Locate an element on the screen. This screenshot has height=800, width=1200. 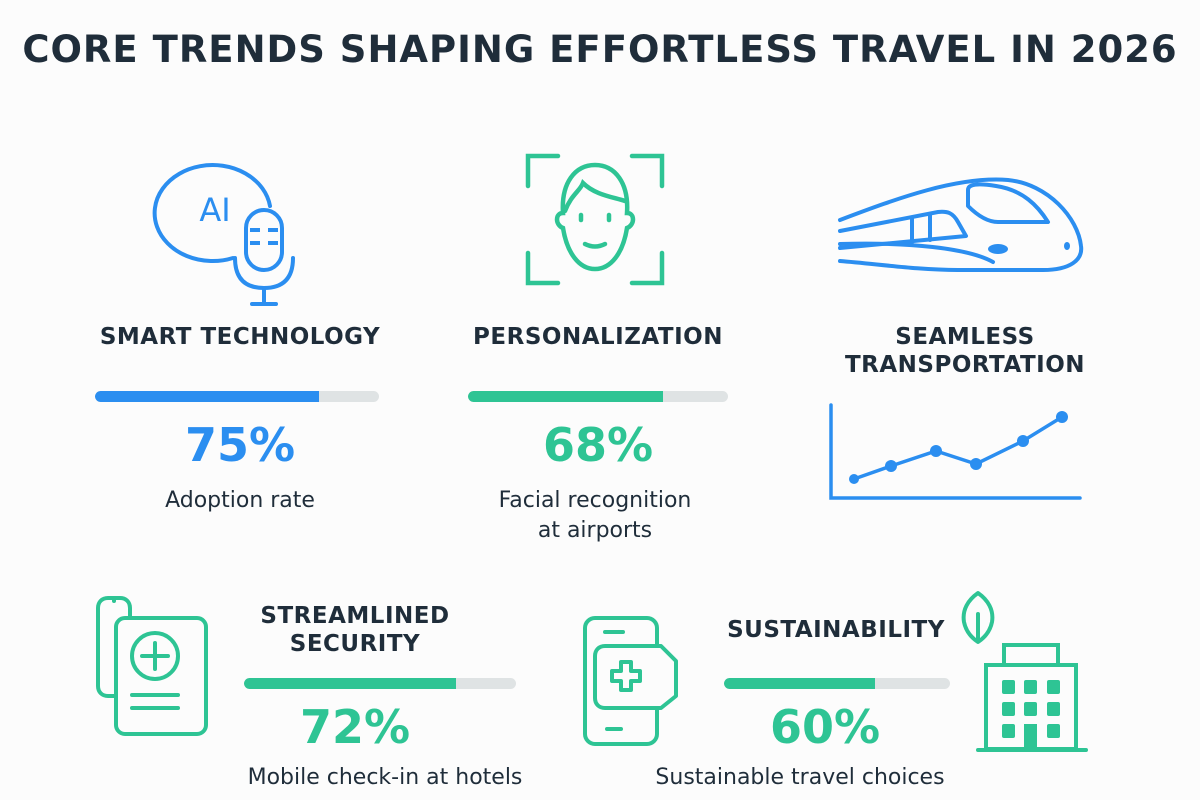
card-description: Sustainable travel choices is located at coordinates (800, 777).